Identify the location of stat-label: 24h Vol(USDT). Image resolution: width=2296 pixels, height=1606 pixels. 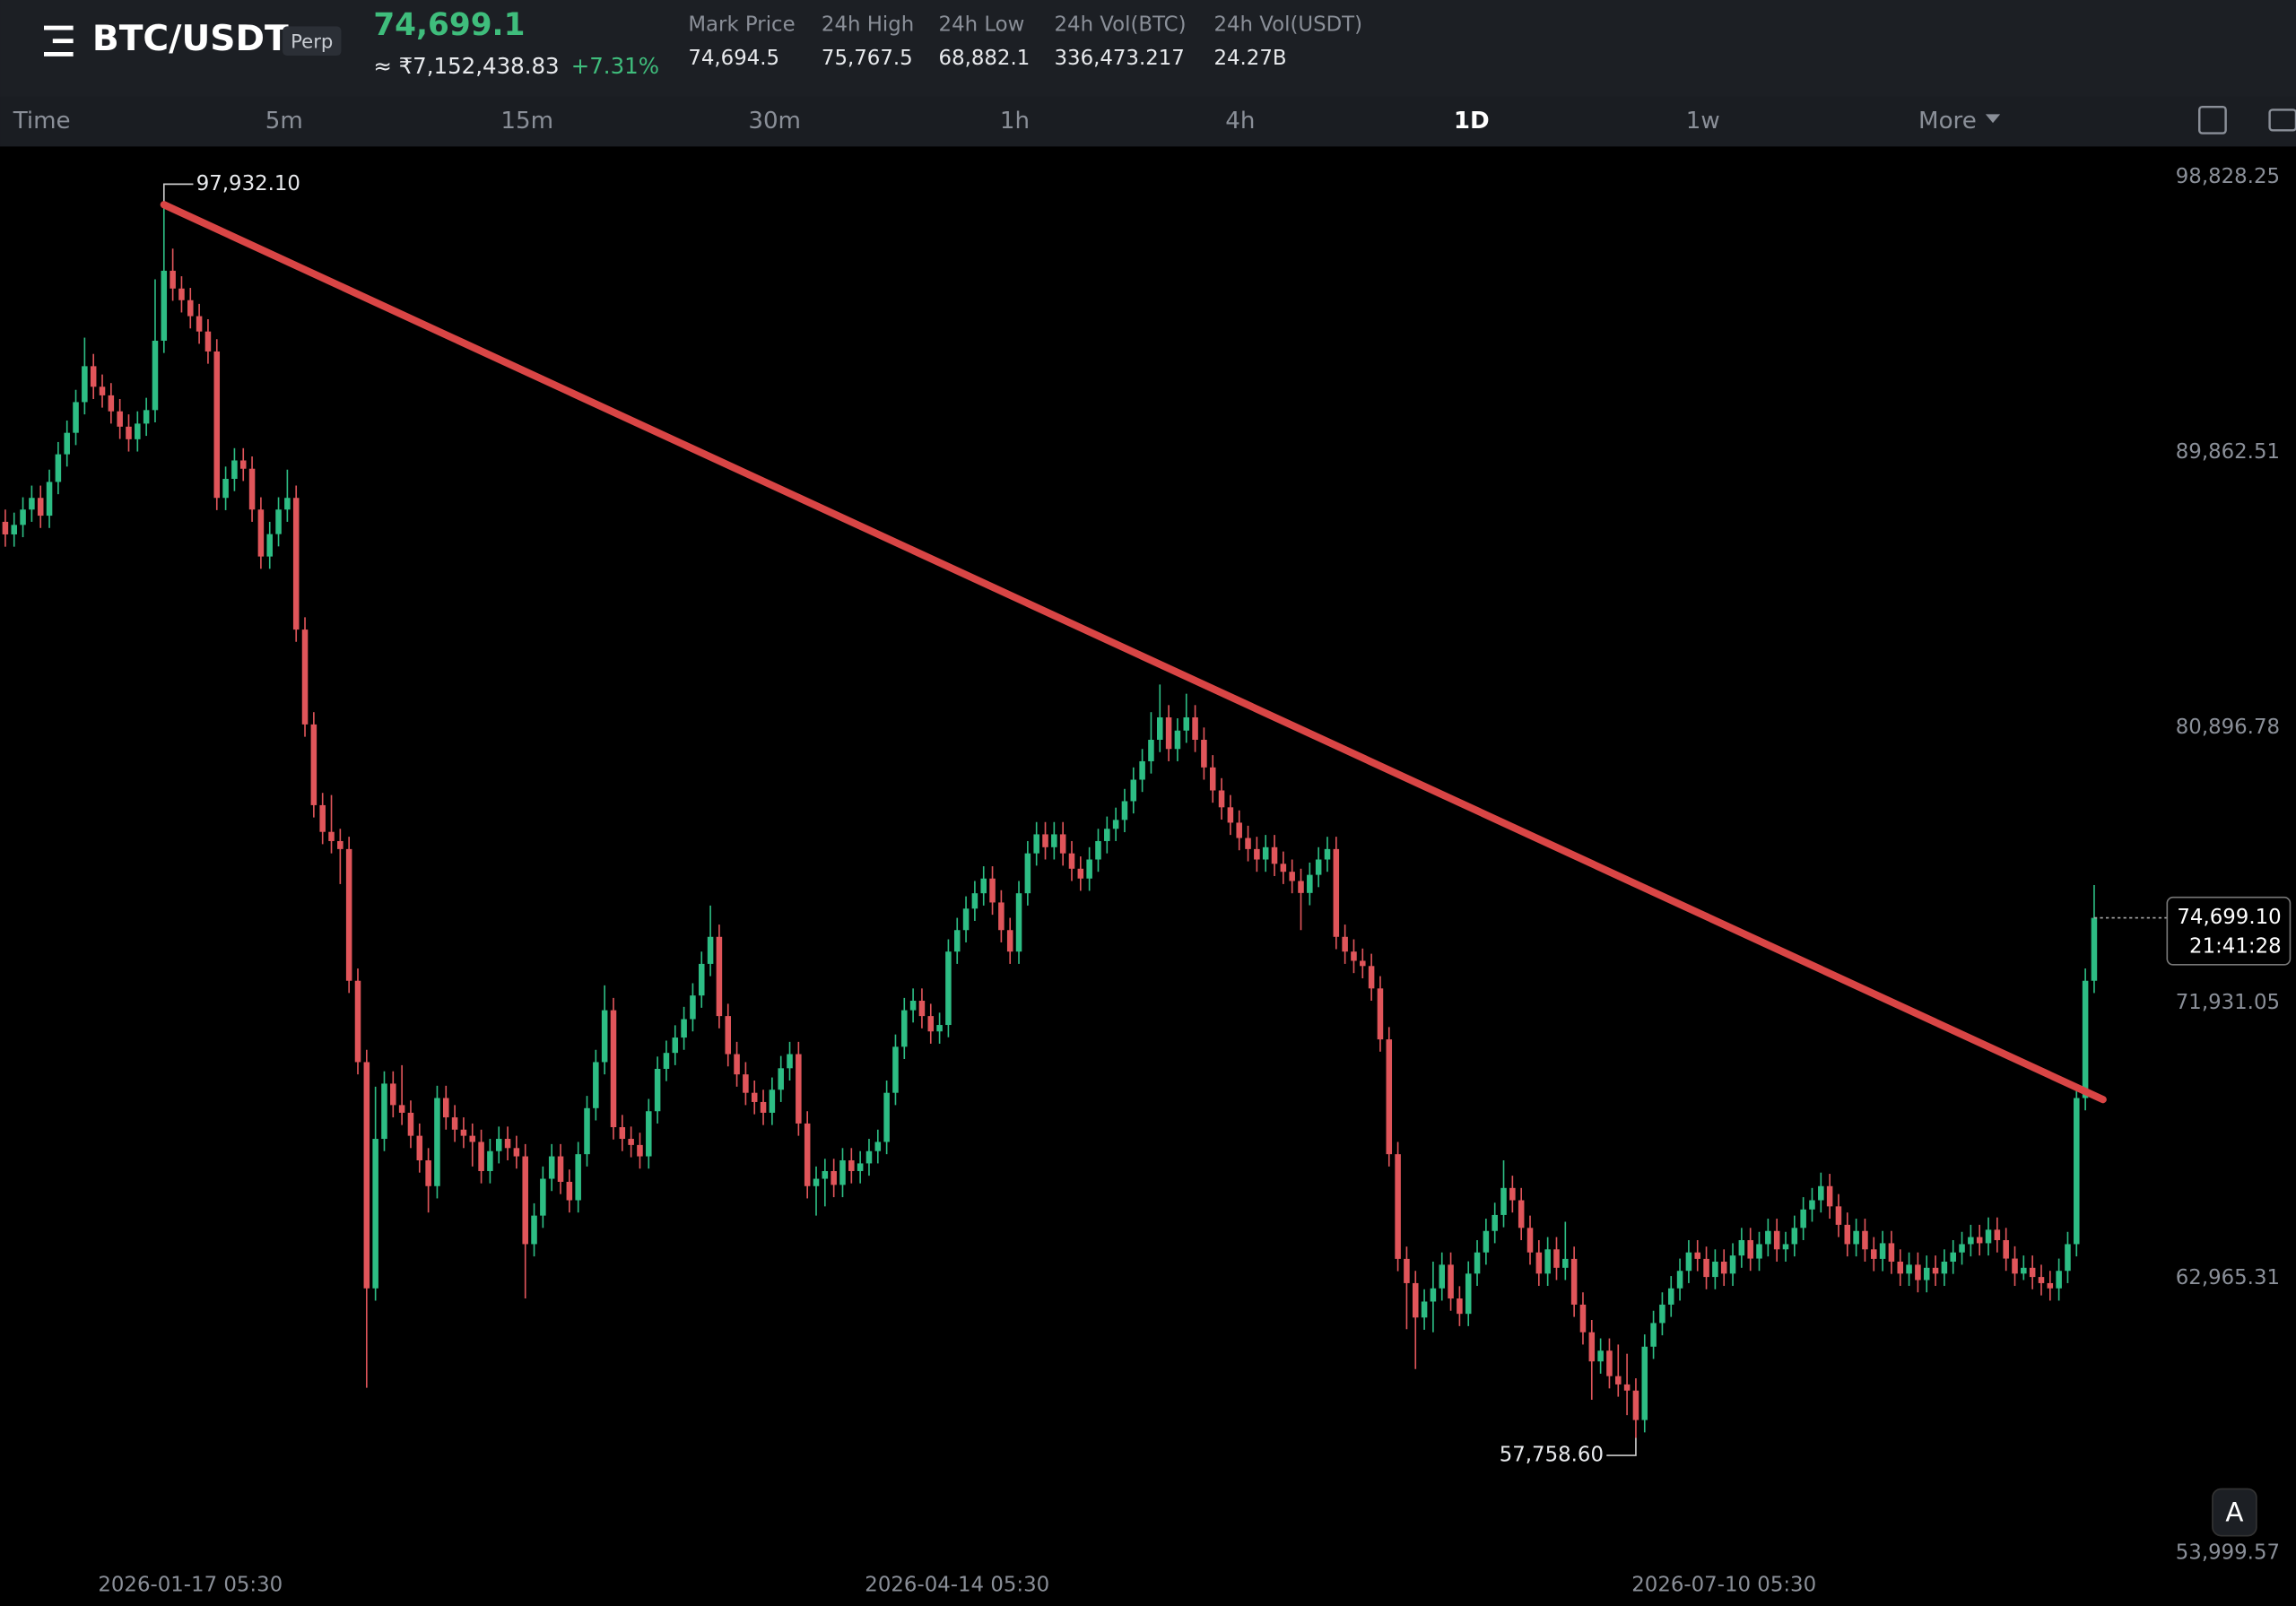
(1287, 25).